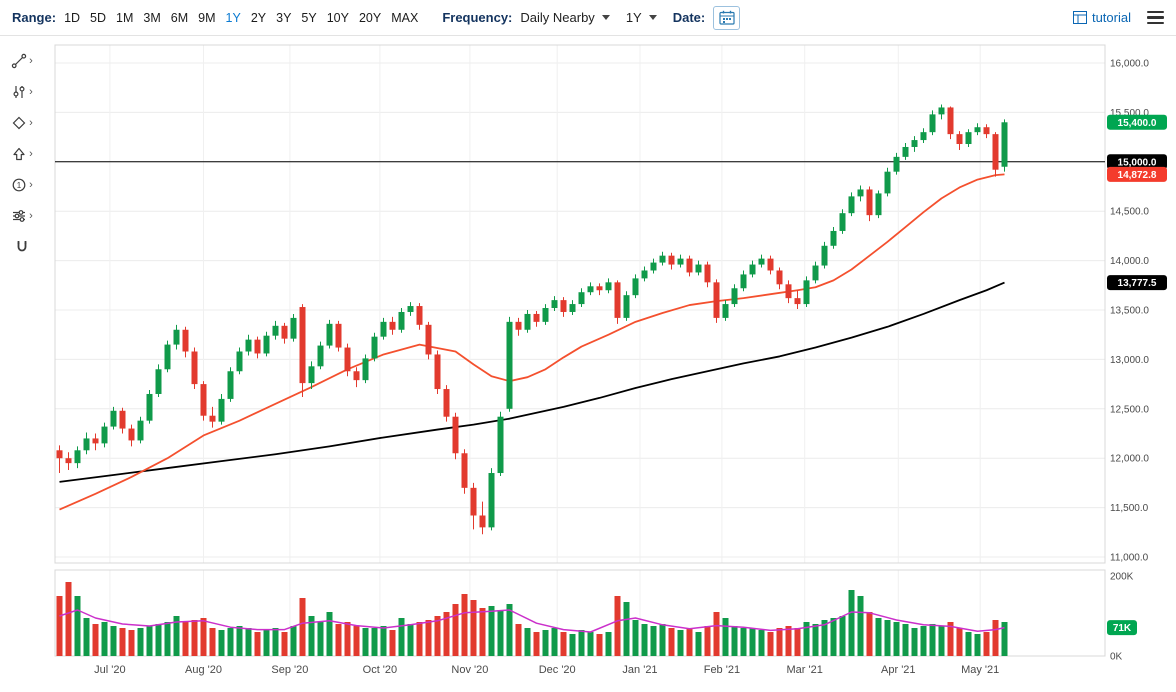  Describe the element at coordinates (980, 670) in the screenshot. I see `svg-text: May '21` at that location.